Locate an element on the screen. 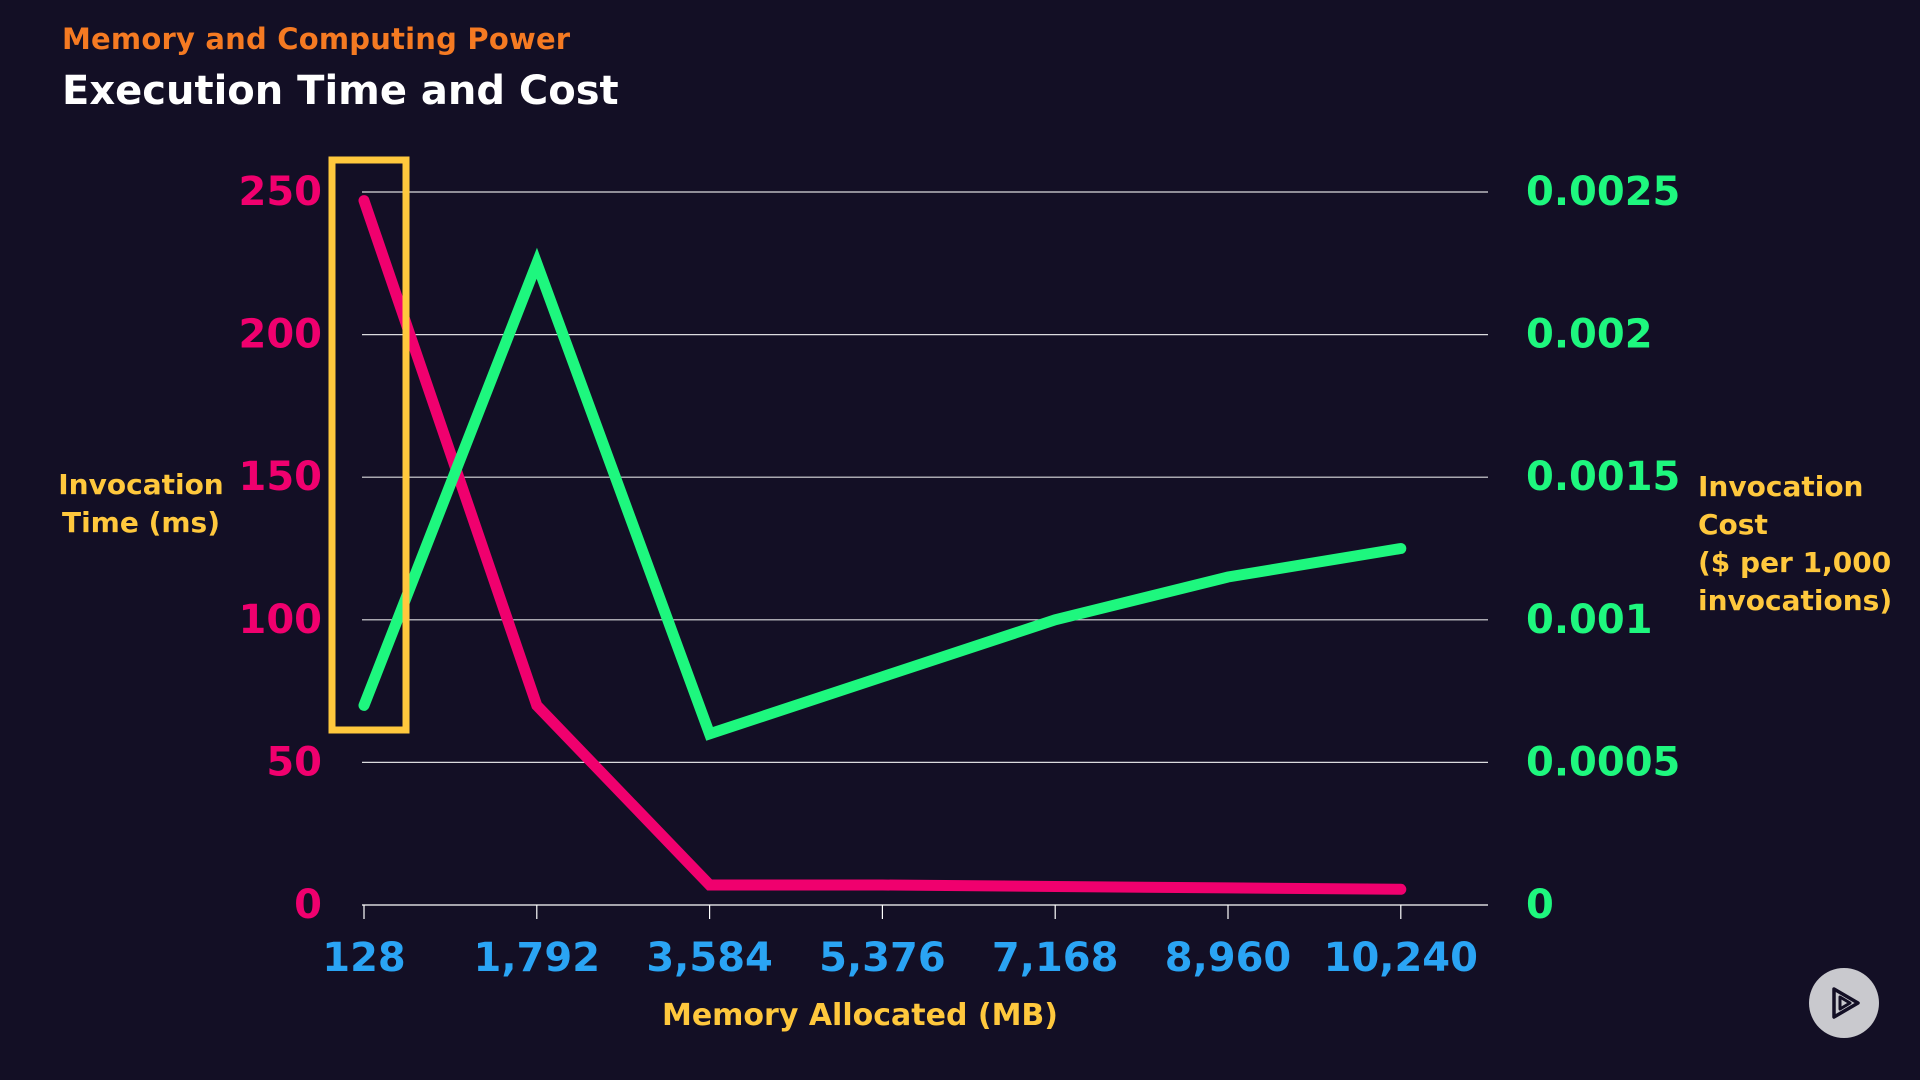 The height and width of the screenshot is (1080, 1920). highlight-box is located at coordinates (369, 445).